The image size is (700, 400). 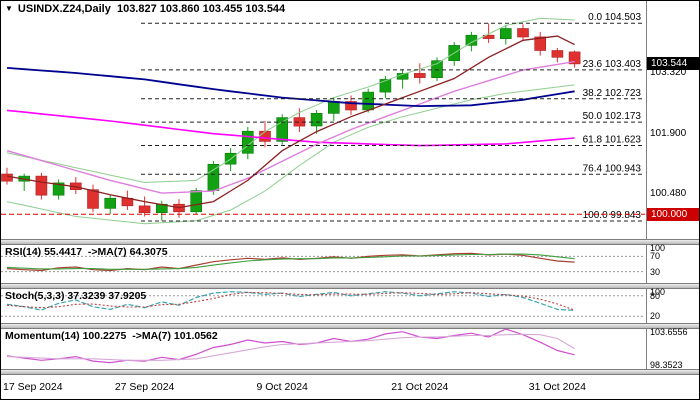 What do you see at coordinates (9, 8) in the screenshot?
I see `symbol-marker-icon: ▼` at bounding box center [9, 8].